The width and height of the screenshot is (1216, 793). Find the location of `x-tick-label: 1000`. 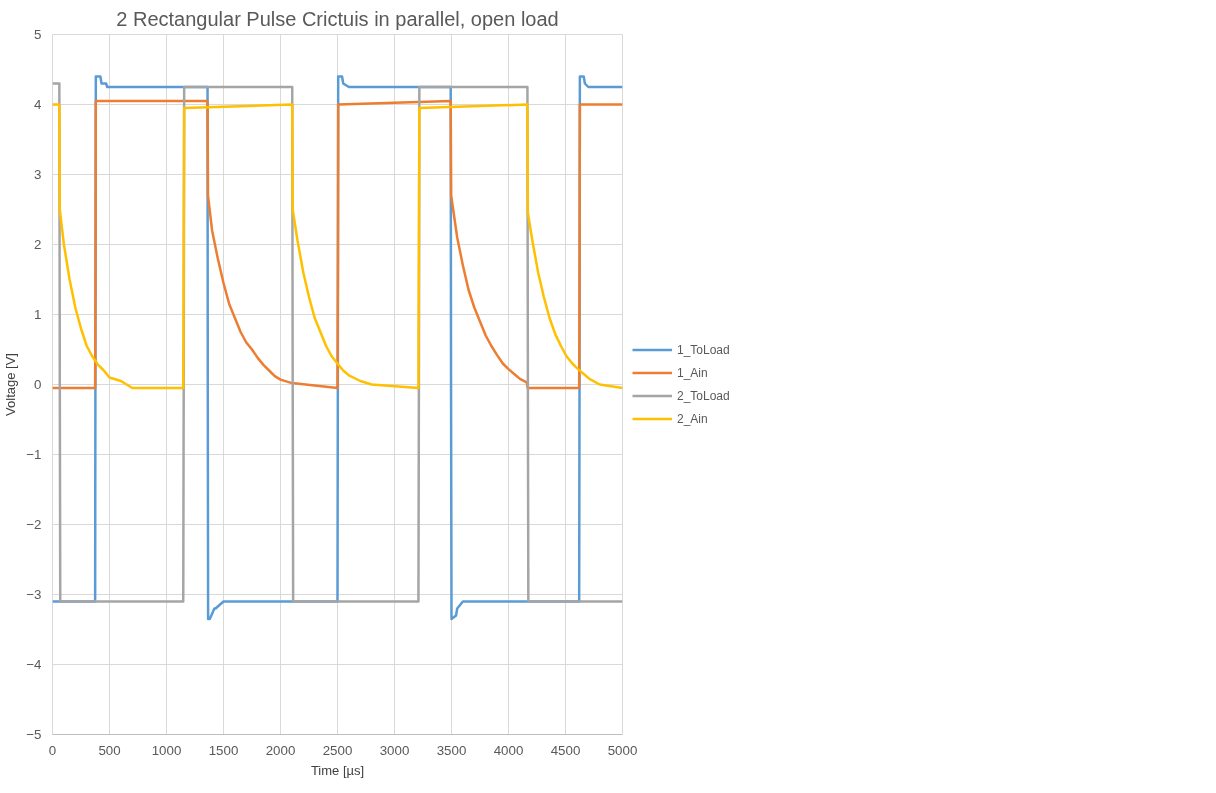

x-tick-label: 1000 is located at coordinates (166, 750).